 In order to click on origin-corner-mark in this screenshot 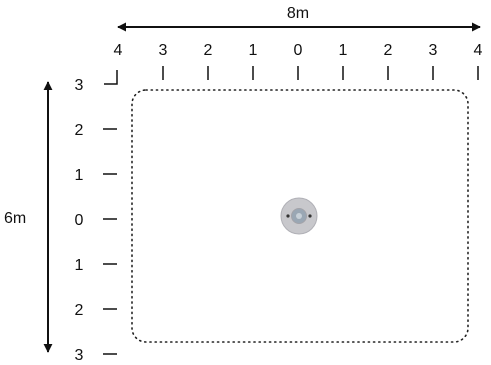, I will do `click(111, 77)`.